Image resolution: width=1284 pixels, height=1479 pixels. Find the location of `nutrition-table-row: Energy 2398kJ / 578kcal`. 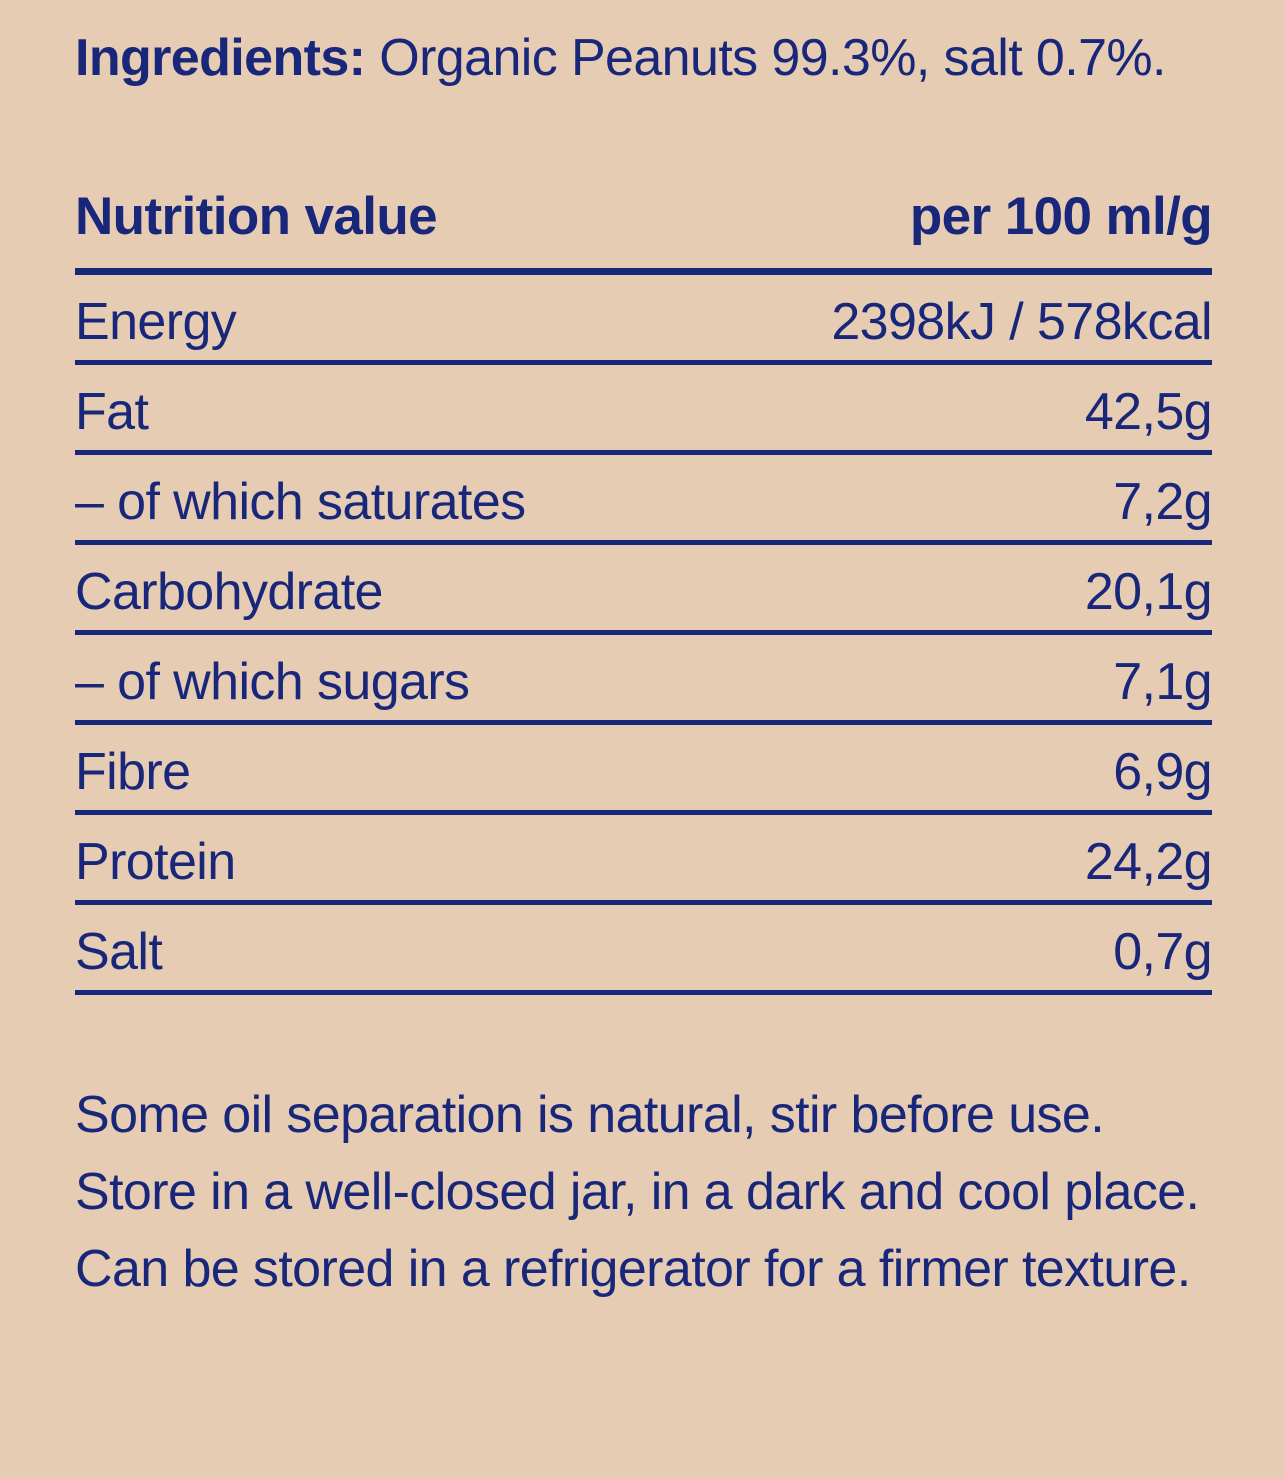

nutrition-table-row: Energy 2398kJ / 578kcal is located at coordinates (644, 320).